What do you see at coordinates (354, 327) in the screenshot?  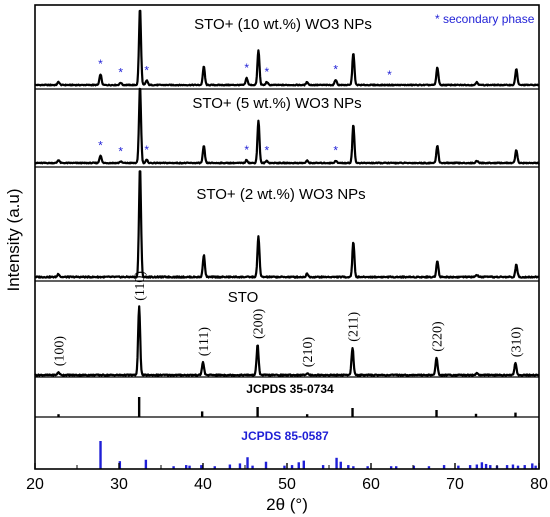 I see `hkl-label: (211)` at bounding box center [354, 327].